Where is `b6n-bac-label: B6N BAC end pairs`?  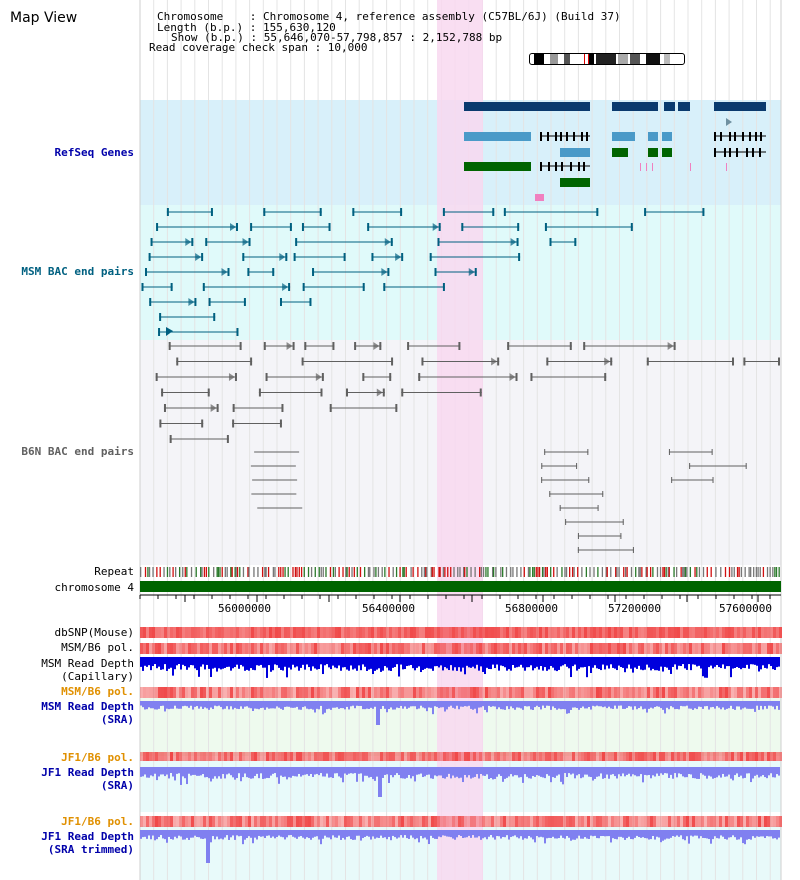 b6n-bac-label: B6N BAC end pairs is located at coordinates (77, 451).